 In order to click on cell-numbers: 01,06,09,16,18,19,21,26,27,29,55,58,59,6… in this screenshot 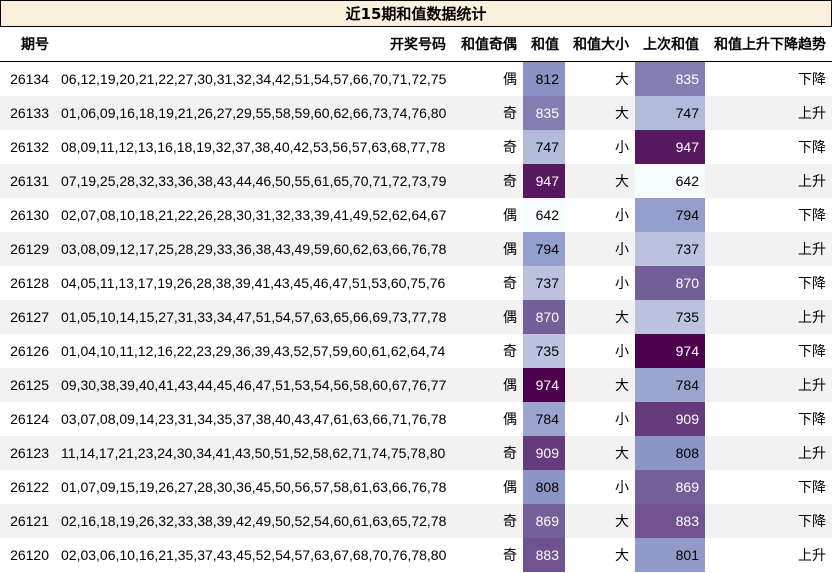, I will do `click(253, 113)`.